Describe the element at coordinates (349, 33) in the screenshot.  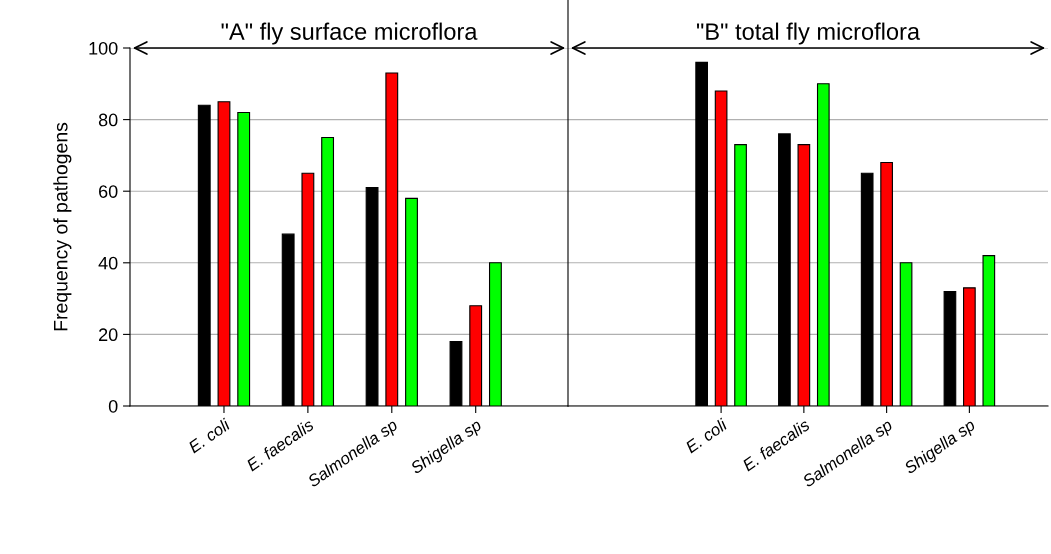
I see `chart-title: "A" fly surface microflora` at that location.